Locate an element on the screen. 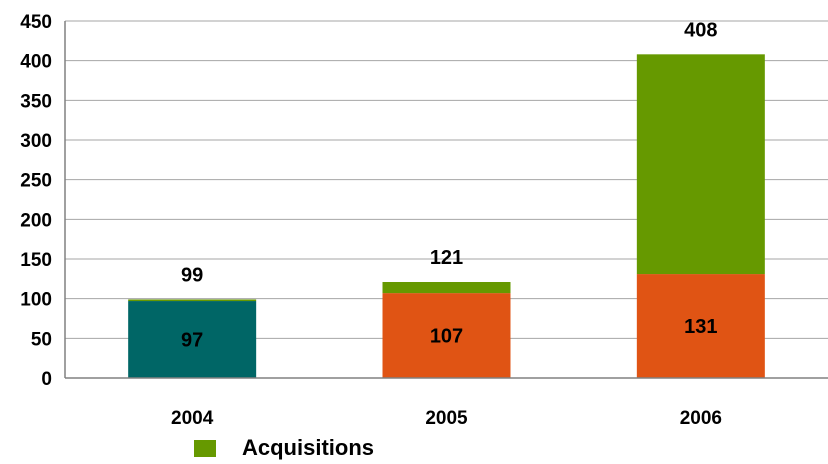 The image size is (828, 464). data-label-base: 131 is located at coordinates (700, 327).